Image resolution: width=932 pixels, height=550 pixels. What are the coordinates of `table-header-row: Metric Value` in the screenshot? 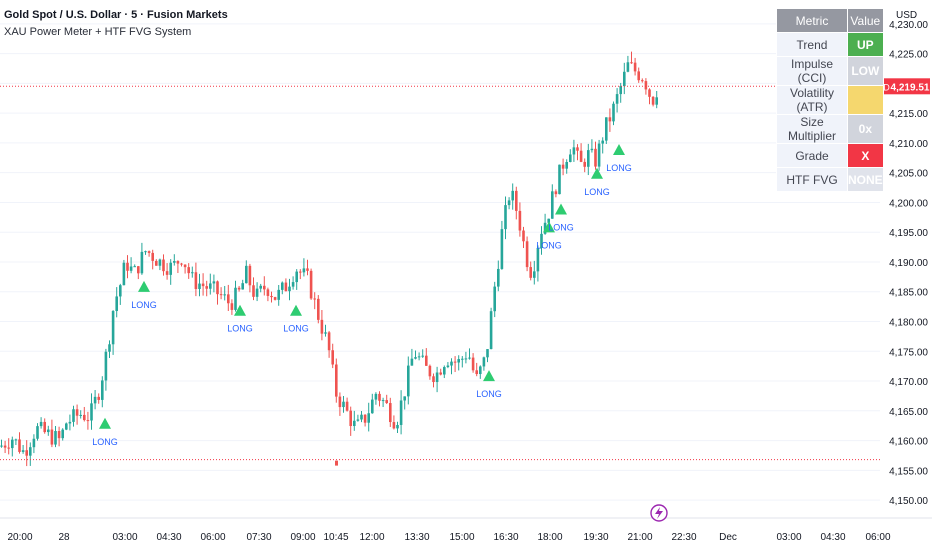 It's located at (830, 20).